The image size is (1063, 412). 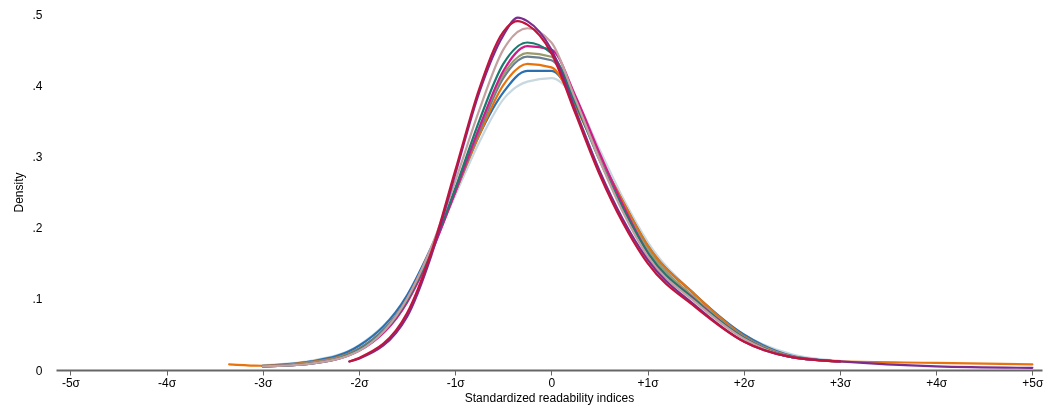 I want to click on y-axis-title: Density, so click(x=19, y=192).